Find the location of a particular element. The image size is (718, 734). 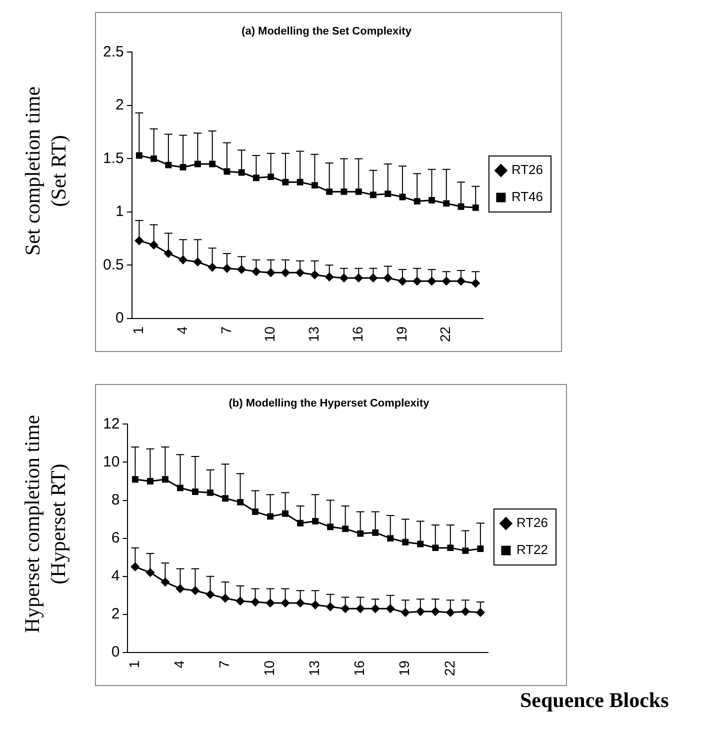

y-tick-label: 2.5 is located at coordinates (113, 51).